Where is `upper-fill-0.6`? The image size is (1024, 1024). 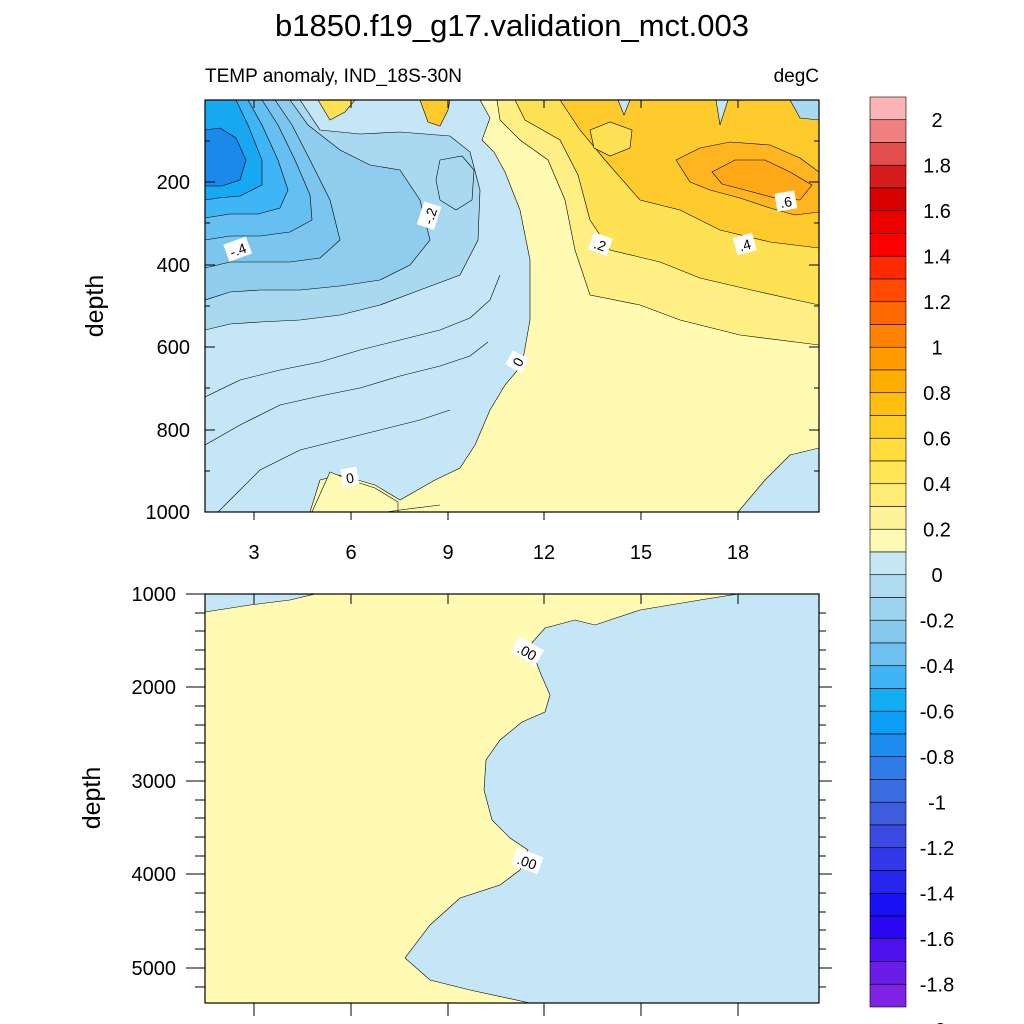 upper-fill-0.6 is located at coordinates (762, 180).